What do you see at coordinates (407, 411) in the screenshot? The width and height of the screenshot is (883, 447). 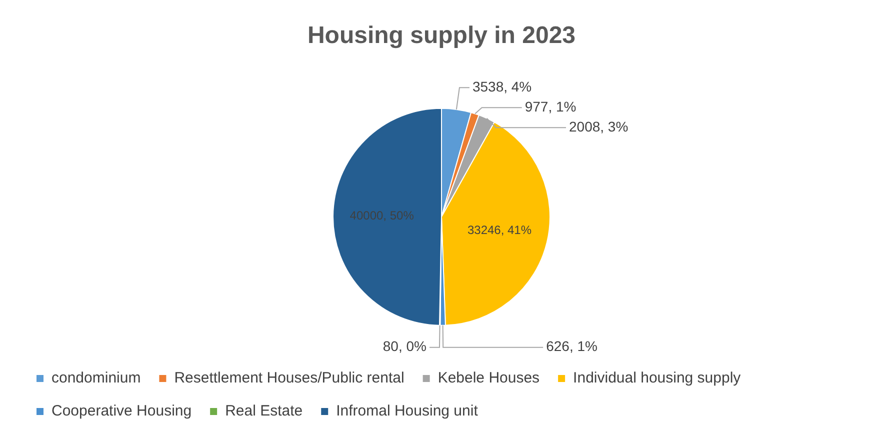 I see `legend-label: Infromal Housing unit` at bounding box center [407, 411].